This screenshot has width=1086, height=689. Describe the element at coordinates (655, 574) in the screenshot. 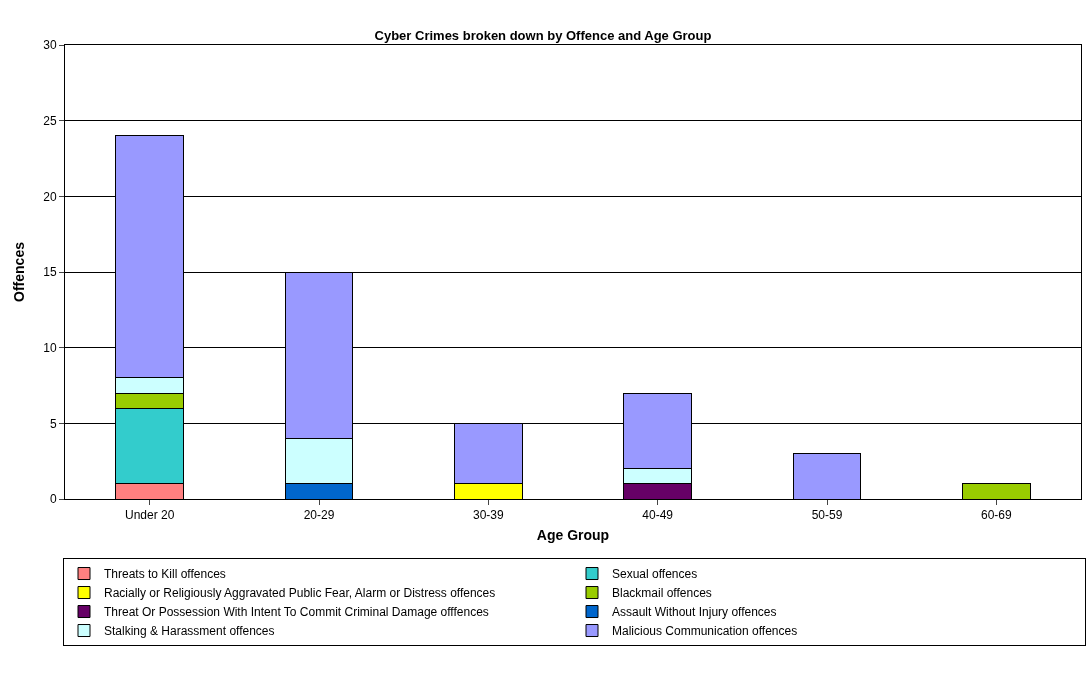

I see `legend-label: Sexual offences` at that location.